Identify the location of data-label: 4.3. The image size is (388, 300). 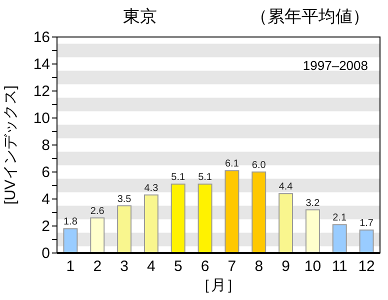
(151, 188).